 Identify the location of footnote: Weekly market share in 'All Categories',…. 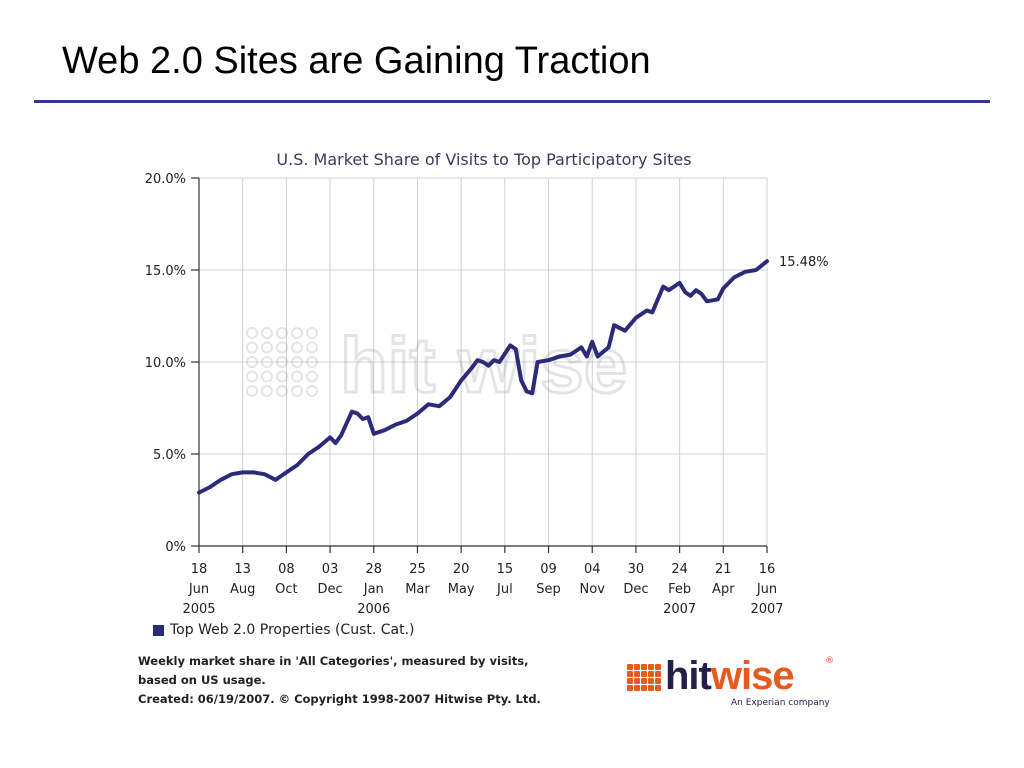
(339, 680).